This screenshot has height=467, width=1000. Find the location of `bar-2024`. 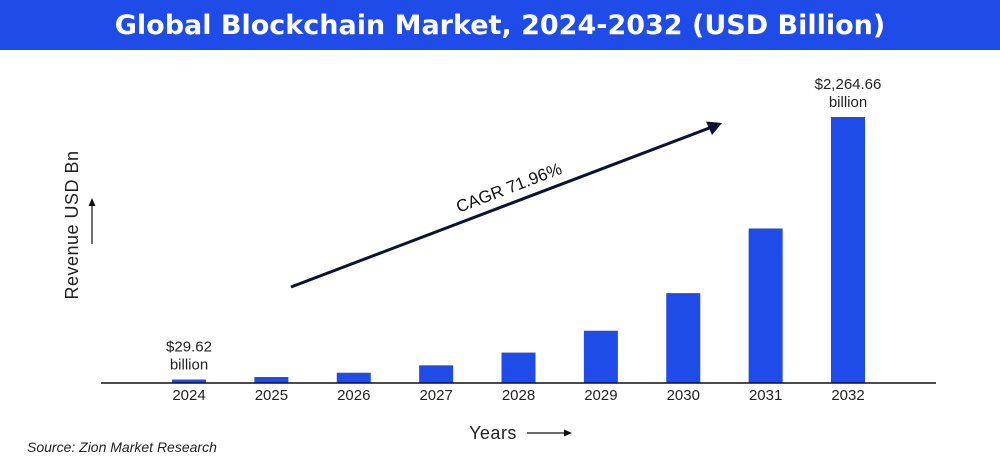

bar-2024 is located at coordinates (189, 381).